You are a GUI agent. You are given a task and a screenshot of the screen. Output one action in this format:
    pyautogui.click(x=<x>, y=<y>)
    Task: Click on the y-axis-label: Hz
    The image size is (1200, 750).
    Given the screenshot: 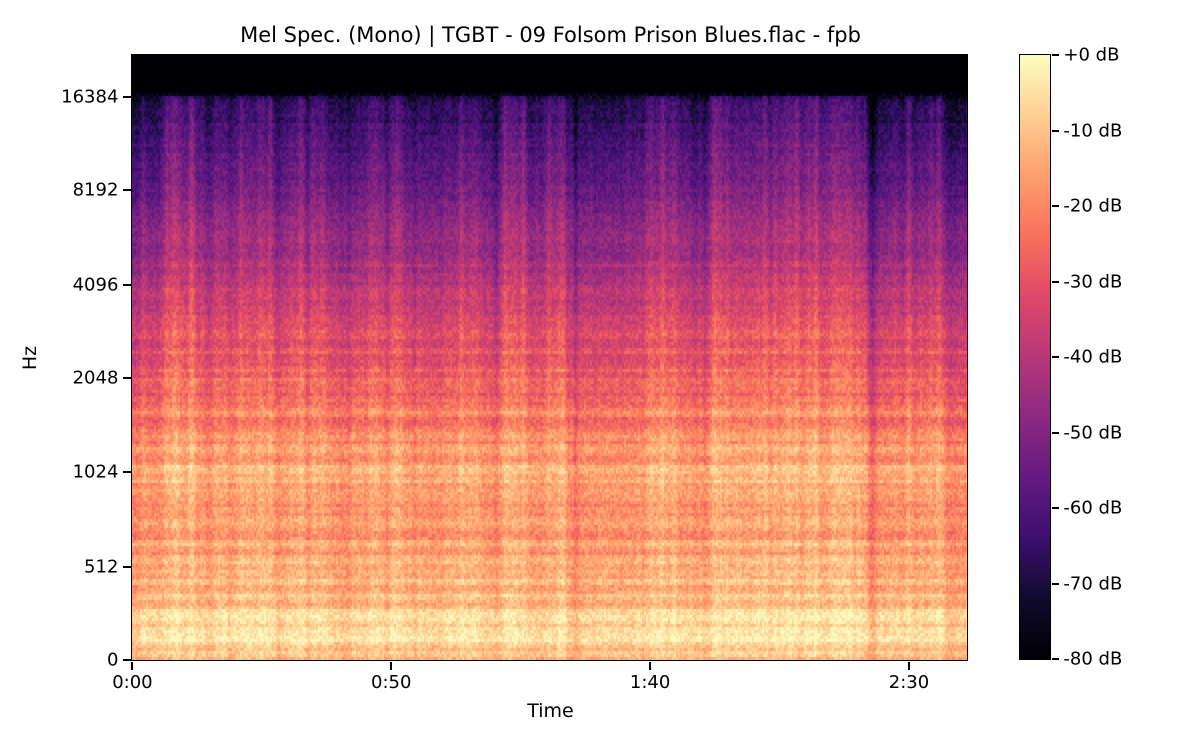 What is the action you would take?
    pyautogui.click(x=30, y=358)
    